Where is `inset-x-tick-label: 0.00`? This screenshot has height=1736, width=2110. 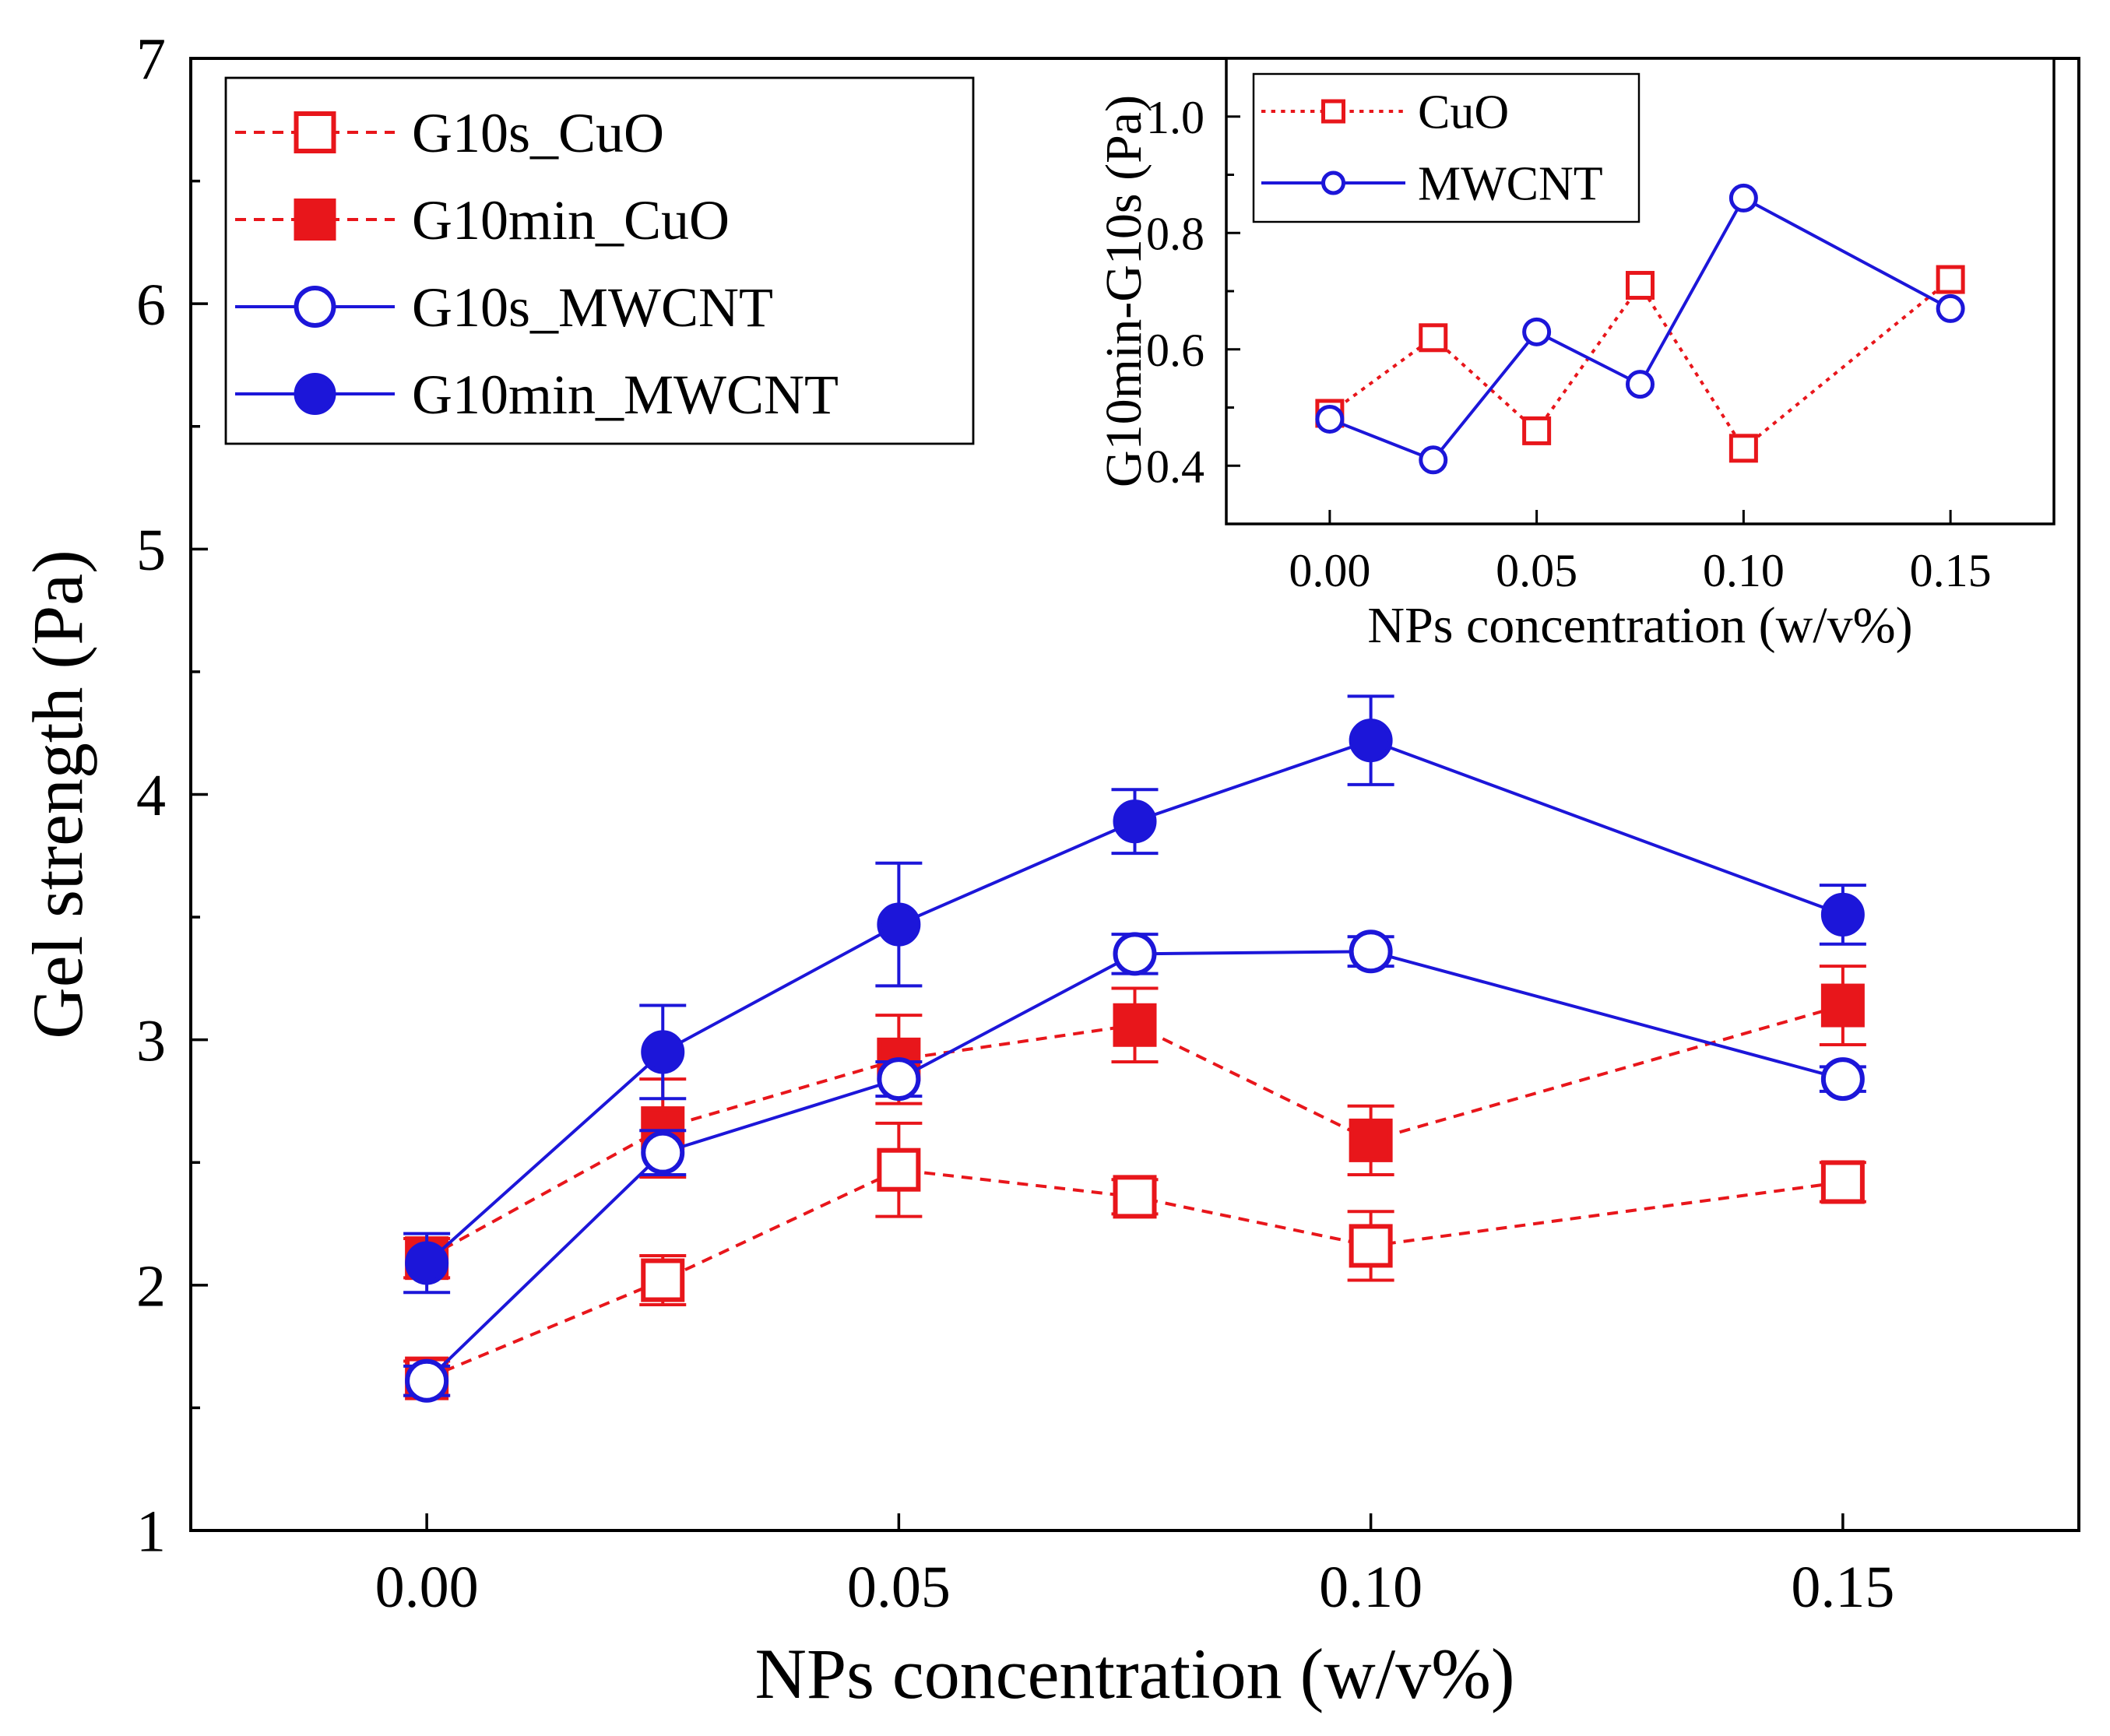 inset-x-tick-label: 0.00 is located at coordinates (1329, 570).